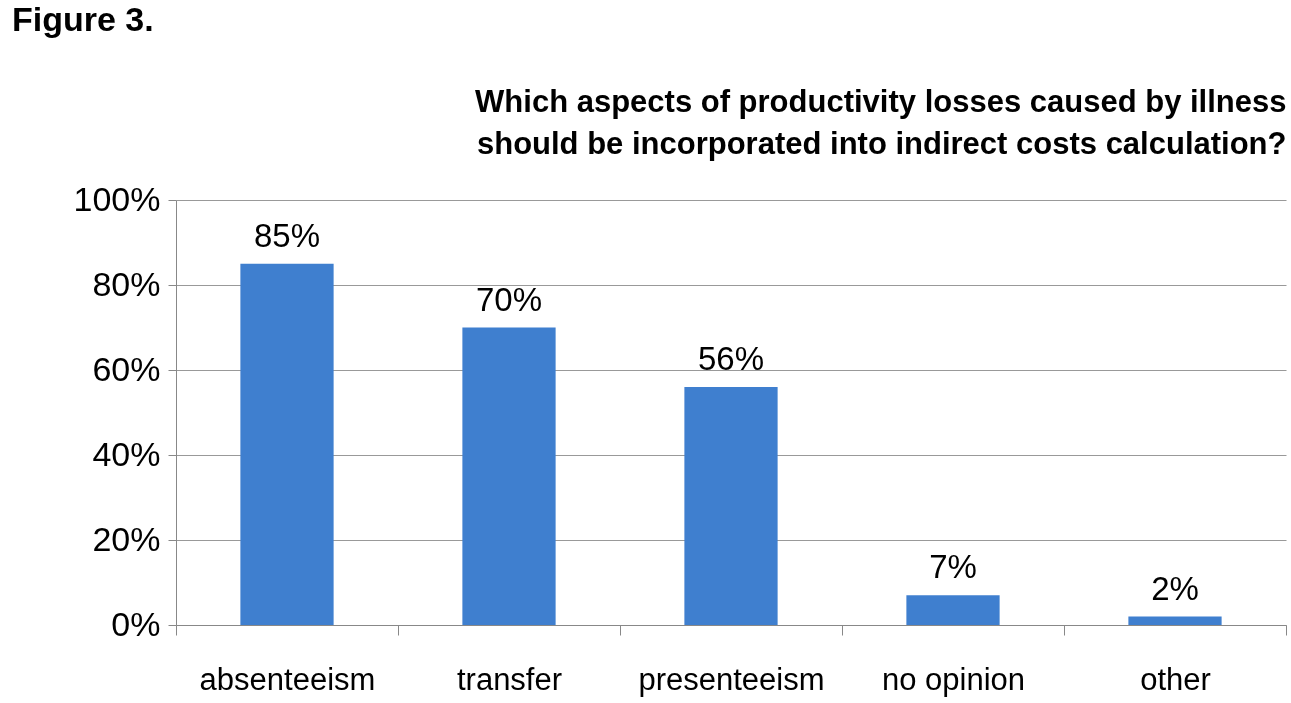 Image resolution: width=1291 pixels, height=703 pixels. I want to click on data-label: 56%, so click(731, 358).